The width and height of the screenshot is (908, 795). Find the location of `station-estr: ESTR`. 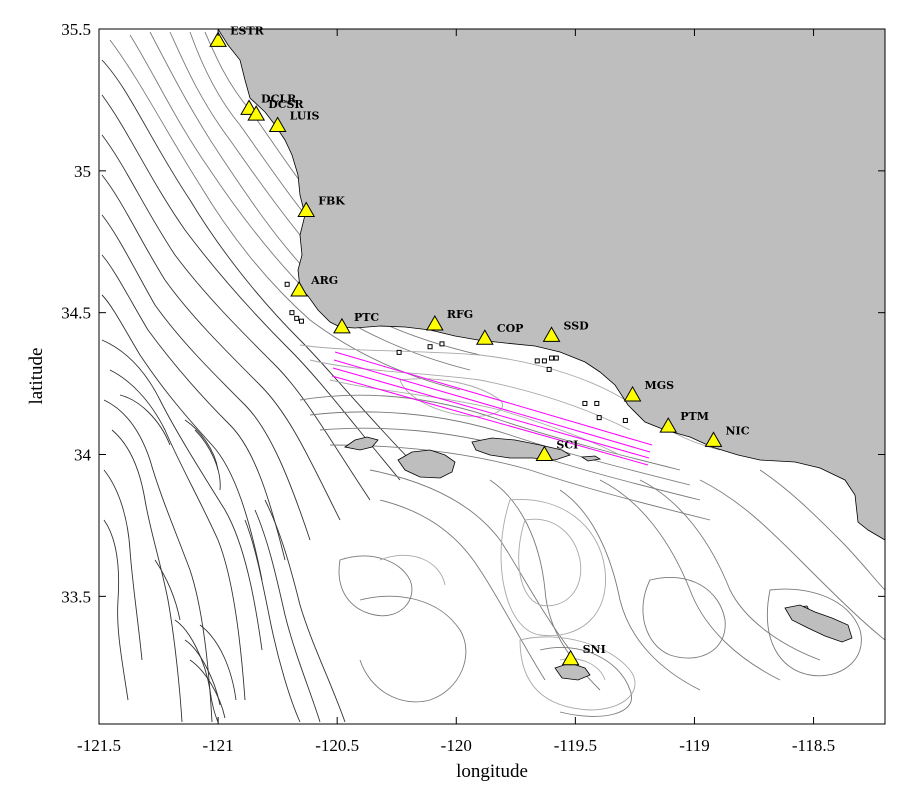

station-estr: ESTR is located at coordinates (237, 35).